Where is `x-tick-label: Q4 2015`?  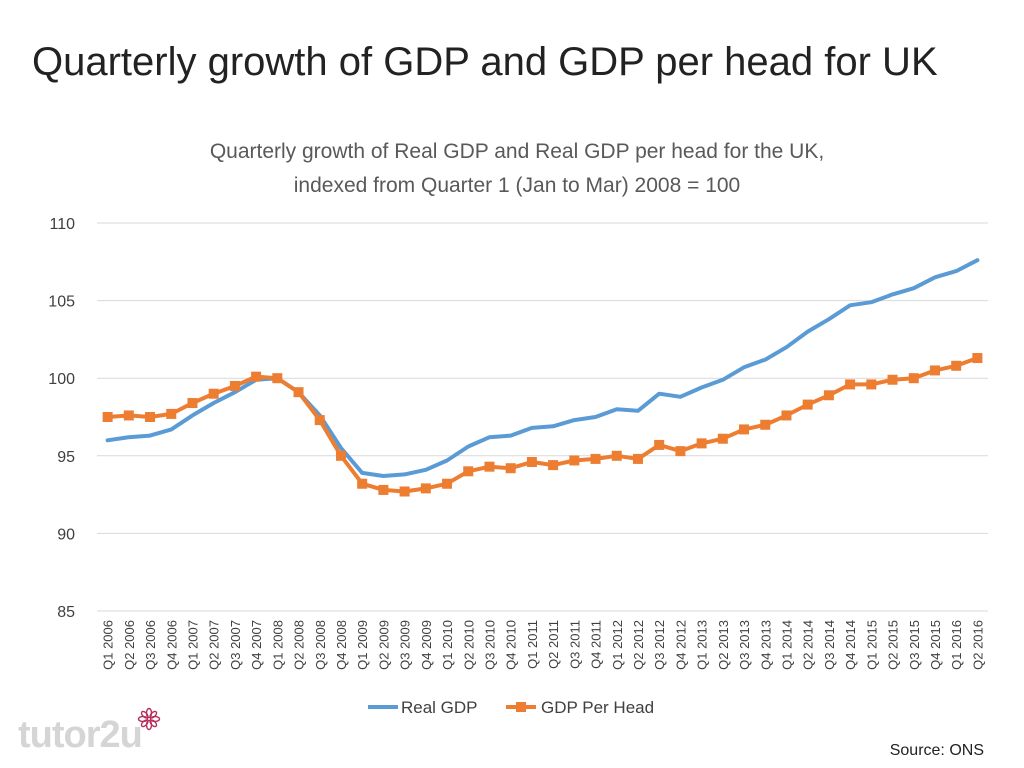 x-tick-label: Q4 2015 is located at coordinates (935, 645).